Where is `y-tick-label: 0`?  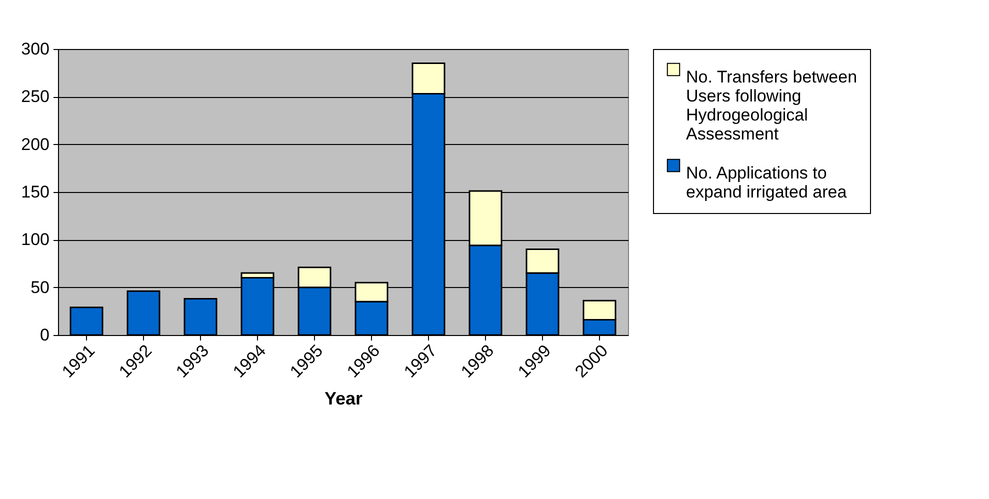
y-tick-label: 0 is located at coordinates (45, 335).